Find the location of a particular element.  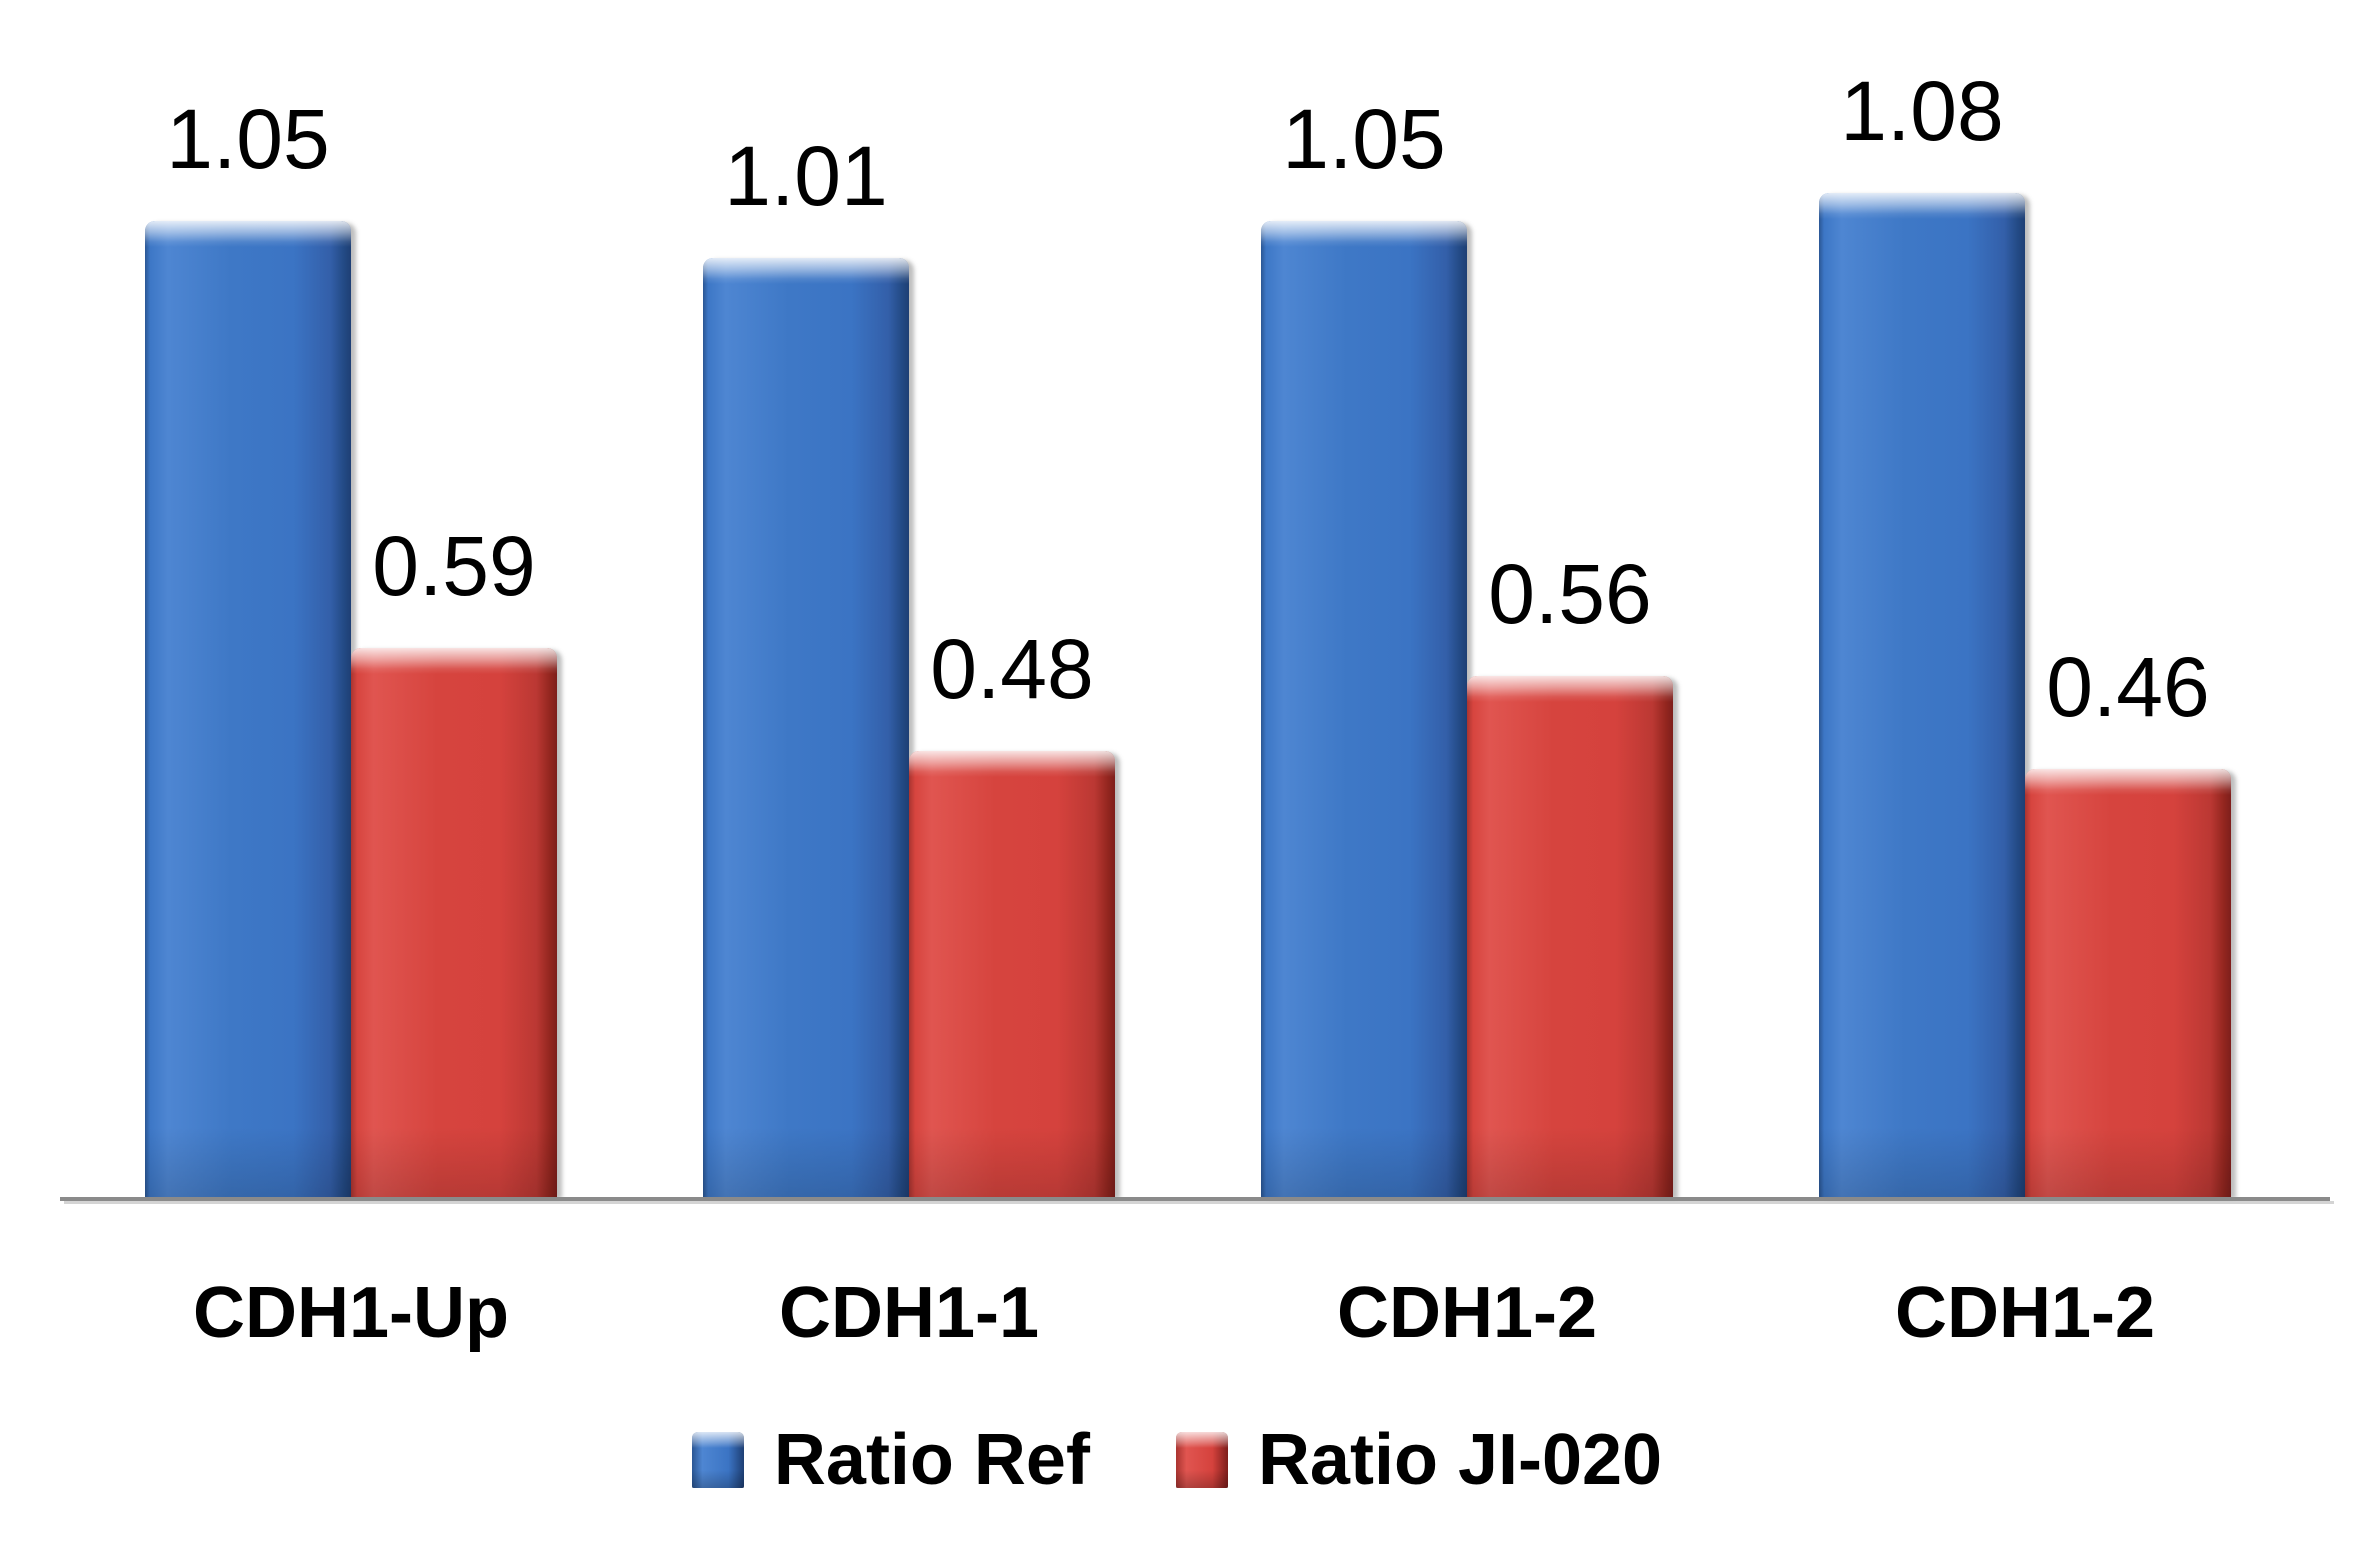

value-label: 0.56 is located at coordinates (1570, 594).